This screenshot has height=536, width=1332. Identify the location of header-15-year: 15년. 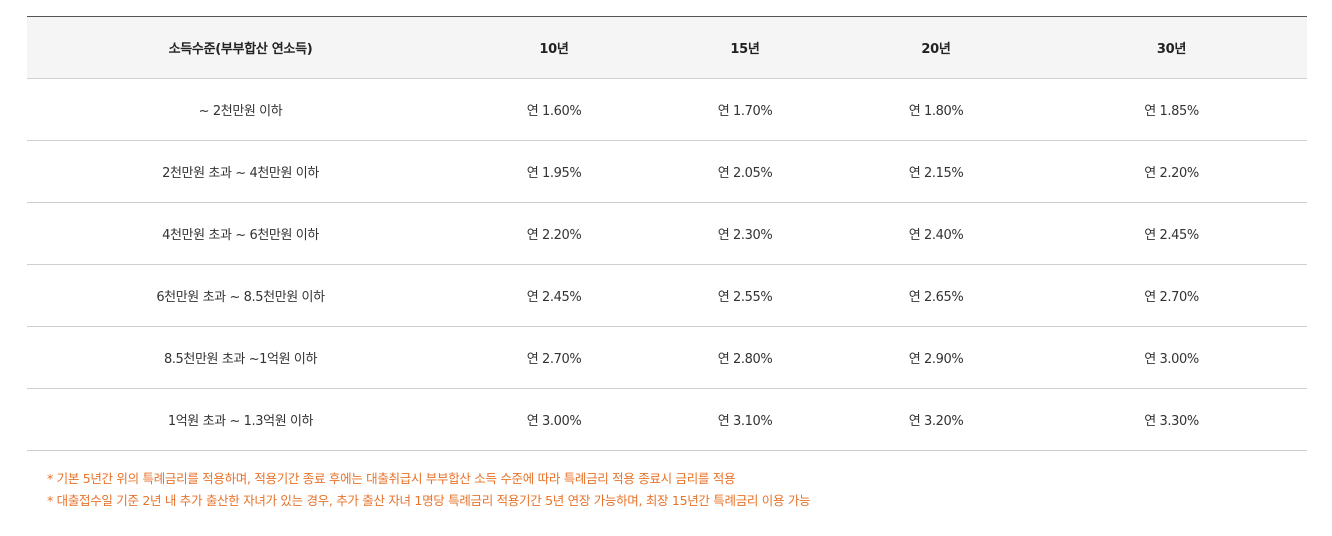
(745, 47).